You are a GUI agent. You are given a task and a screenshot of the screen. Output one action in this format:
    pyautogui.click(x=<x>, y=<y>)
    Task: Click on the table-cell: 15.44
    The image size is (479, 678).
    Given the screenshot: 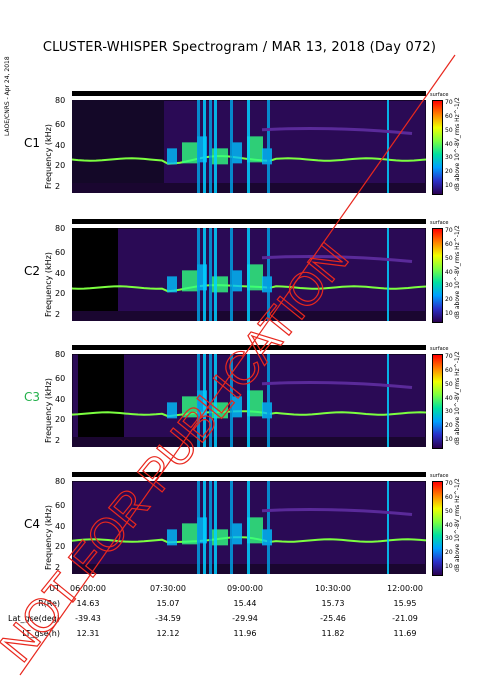 What is the action you would take?
    pyautogui.click(x=245, y=603)
    